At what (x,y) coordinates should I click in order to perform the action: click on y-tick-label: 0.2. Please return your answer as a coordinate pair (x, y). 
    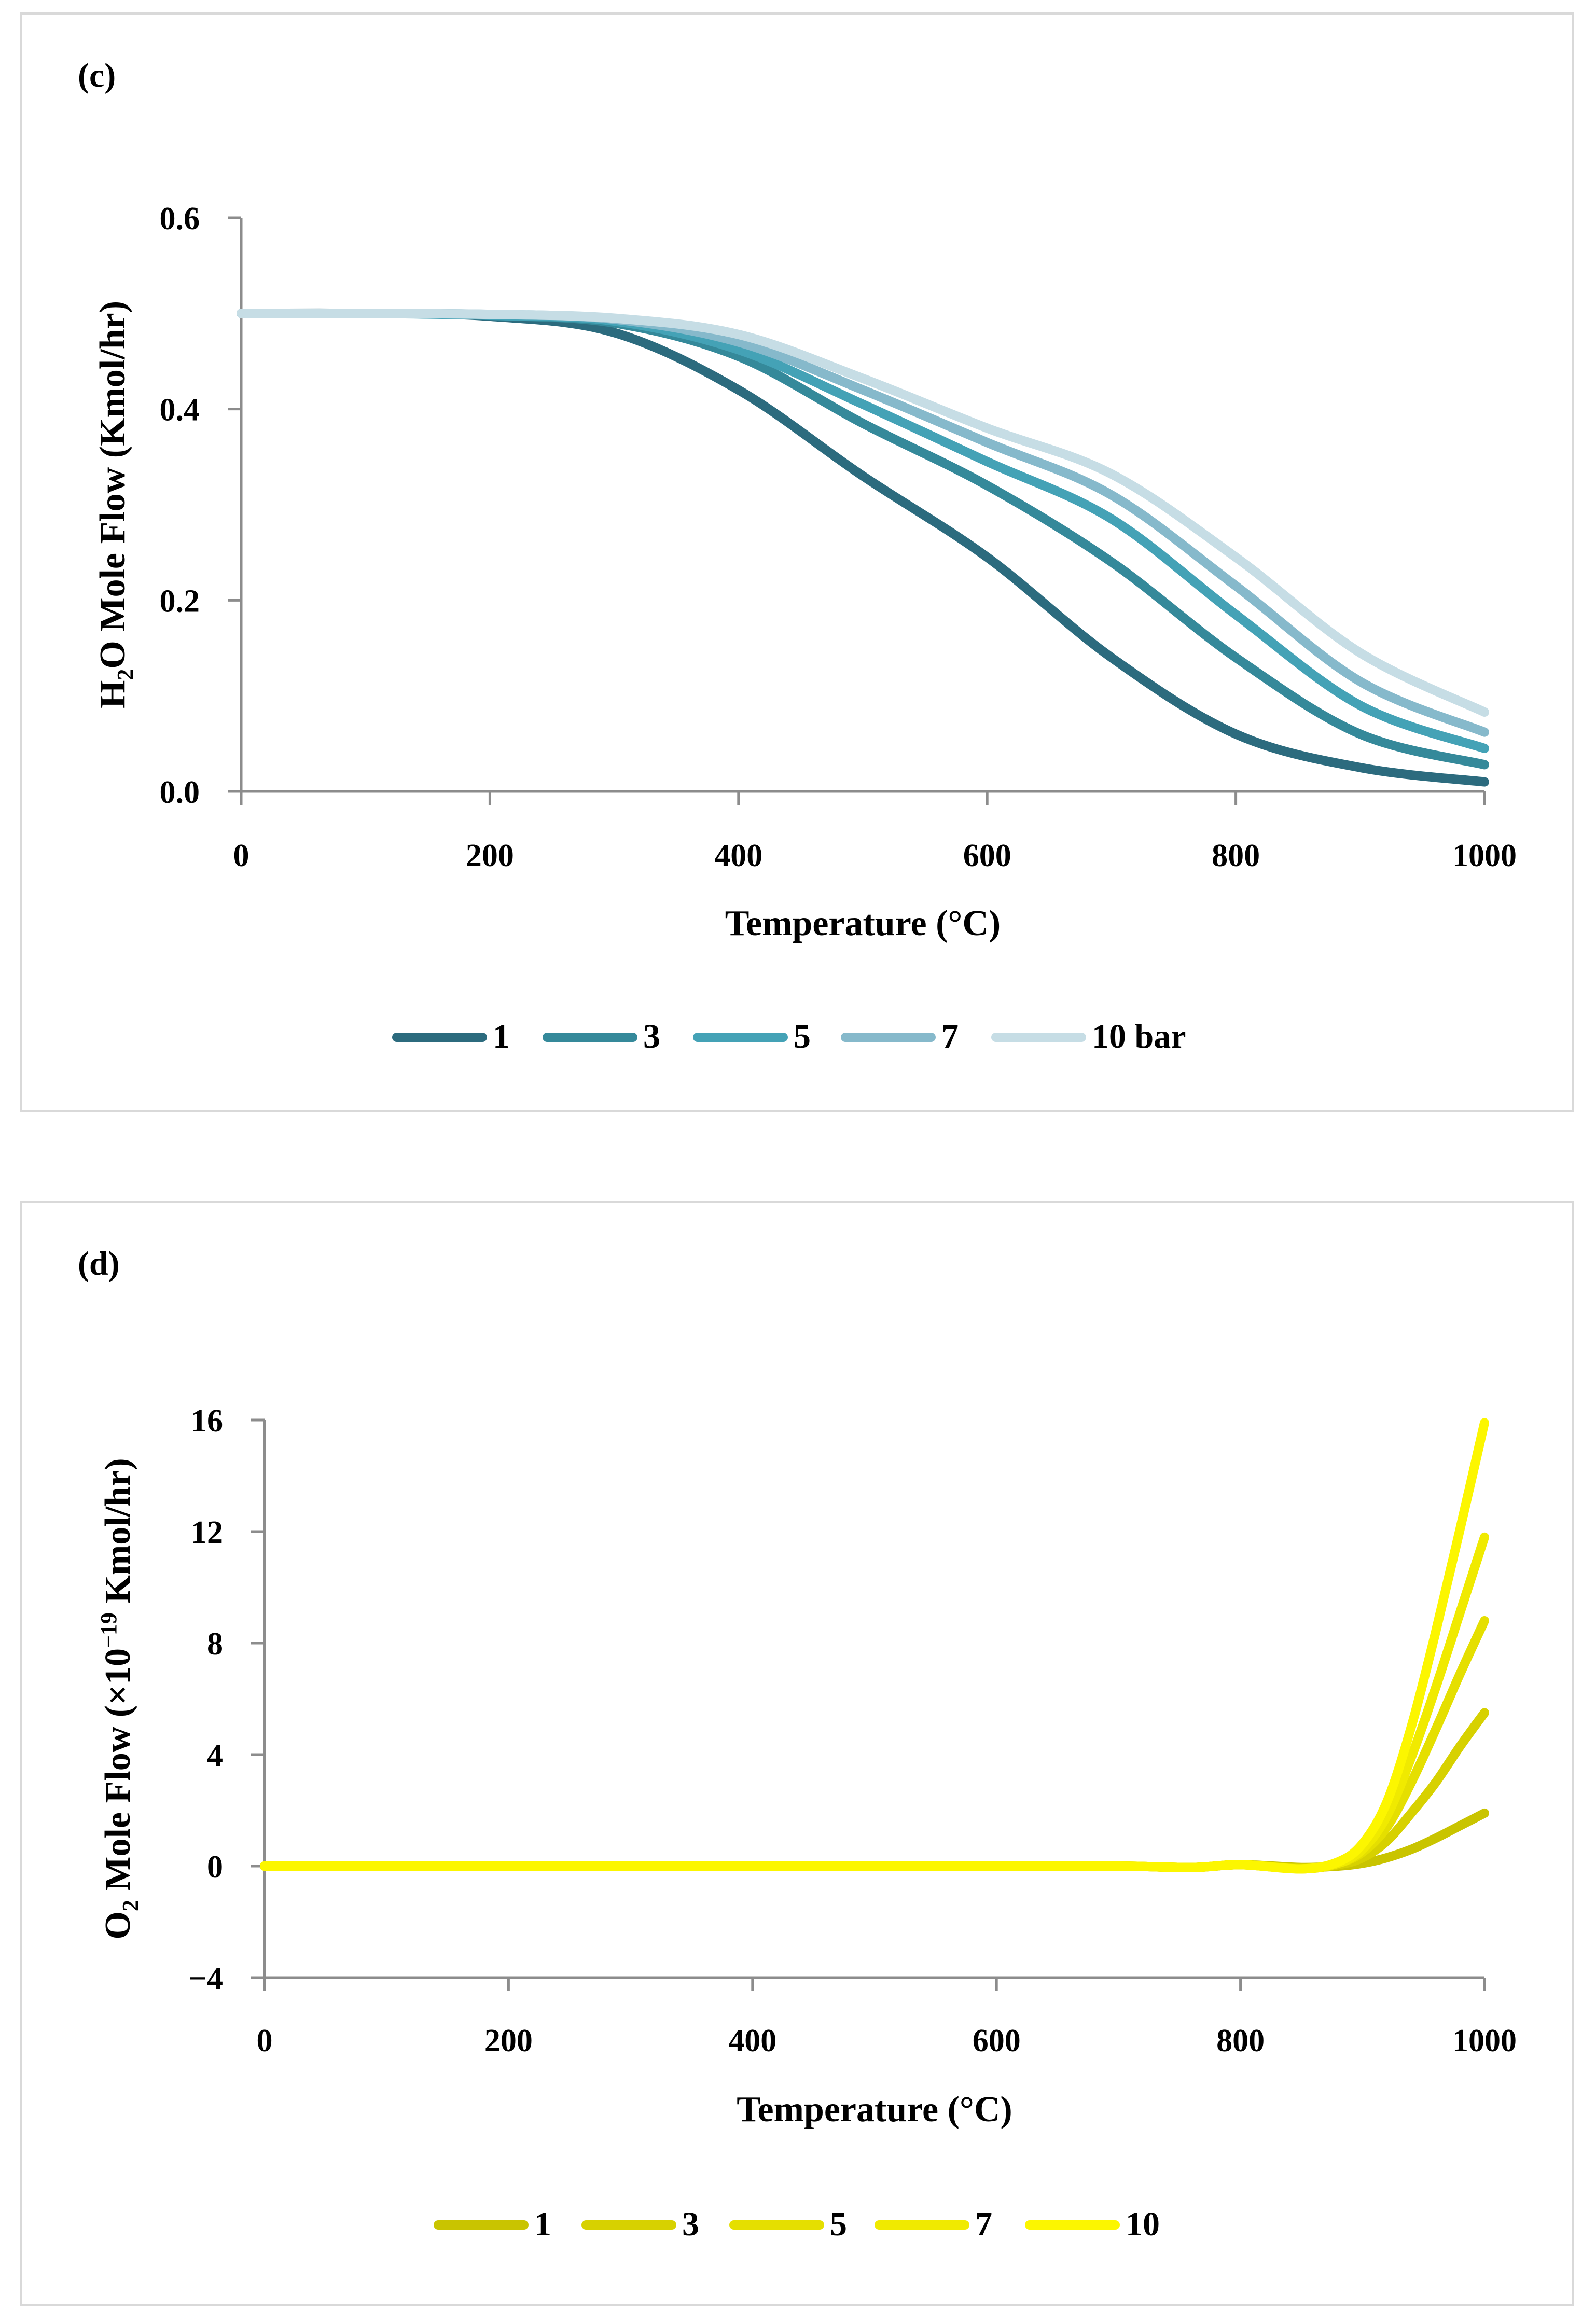
    Looking at the image, I should click on (180, 601).